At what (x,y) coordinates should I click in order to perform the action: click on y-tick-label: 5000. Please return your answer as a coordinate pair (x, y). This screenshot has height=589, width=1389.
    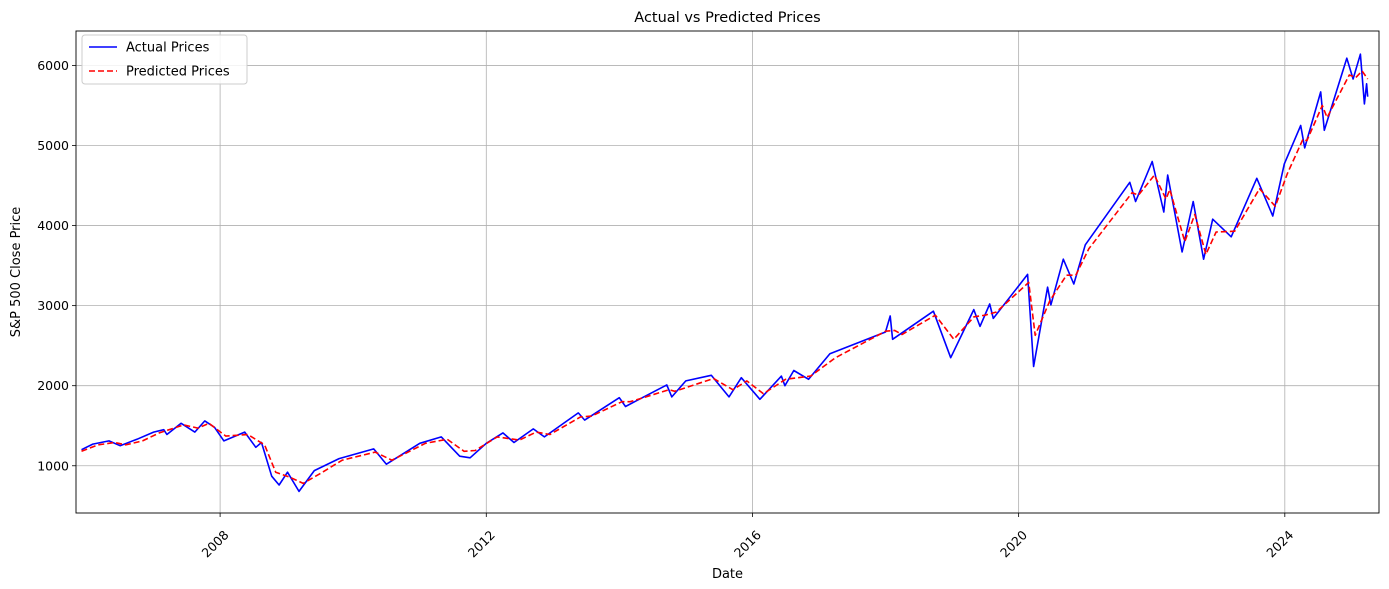
    Looking at the image, I should click on (53, 145).